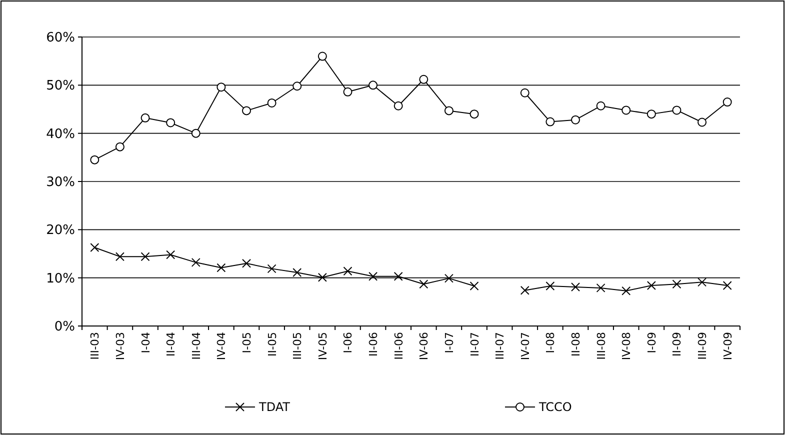 The width and height of the screenshot is (785, 435). Describe the element at coordinates (373, 344) in the screenshot. I see `x-tick-label: II-06` at that location.